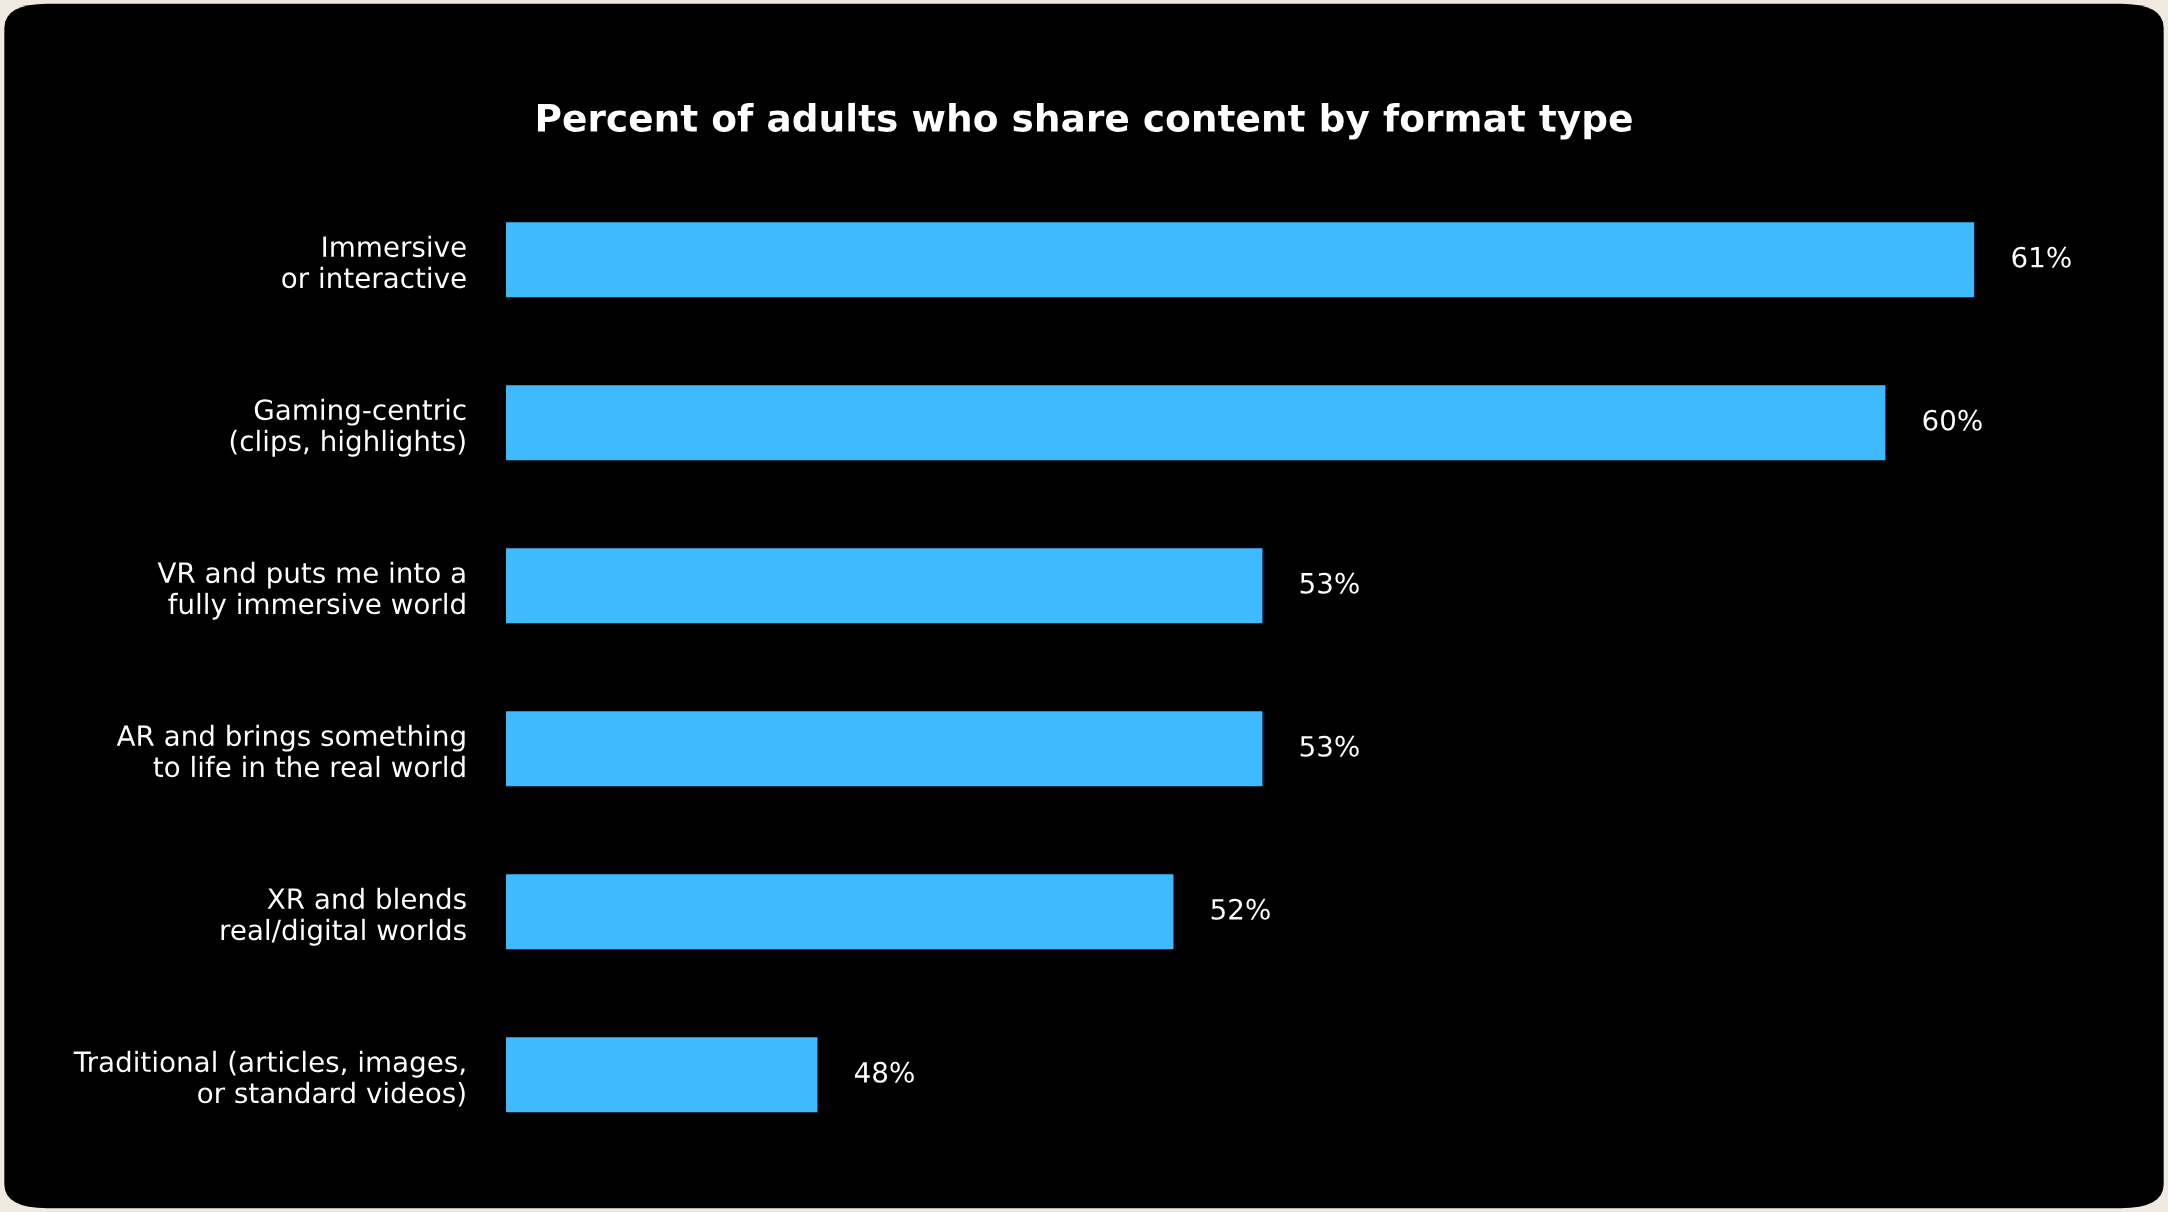 The width and height of the screenshot is (2168, 1212). I want to click on y-tick-label: Traditional (articles, images, or standard videos), so click(269, 1078).